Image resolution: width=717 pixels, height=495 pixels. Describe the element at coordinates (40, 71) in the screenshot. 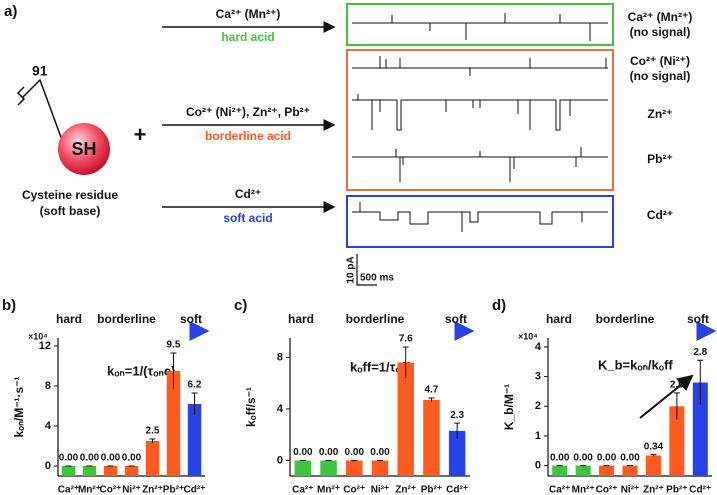

I see `residue-number: 91` at that location.